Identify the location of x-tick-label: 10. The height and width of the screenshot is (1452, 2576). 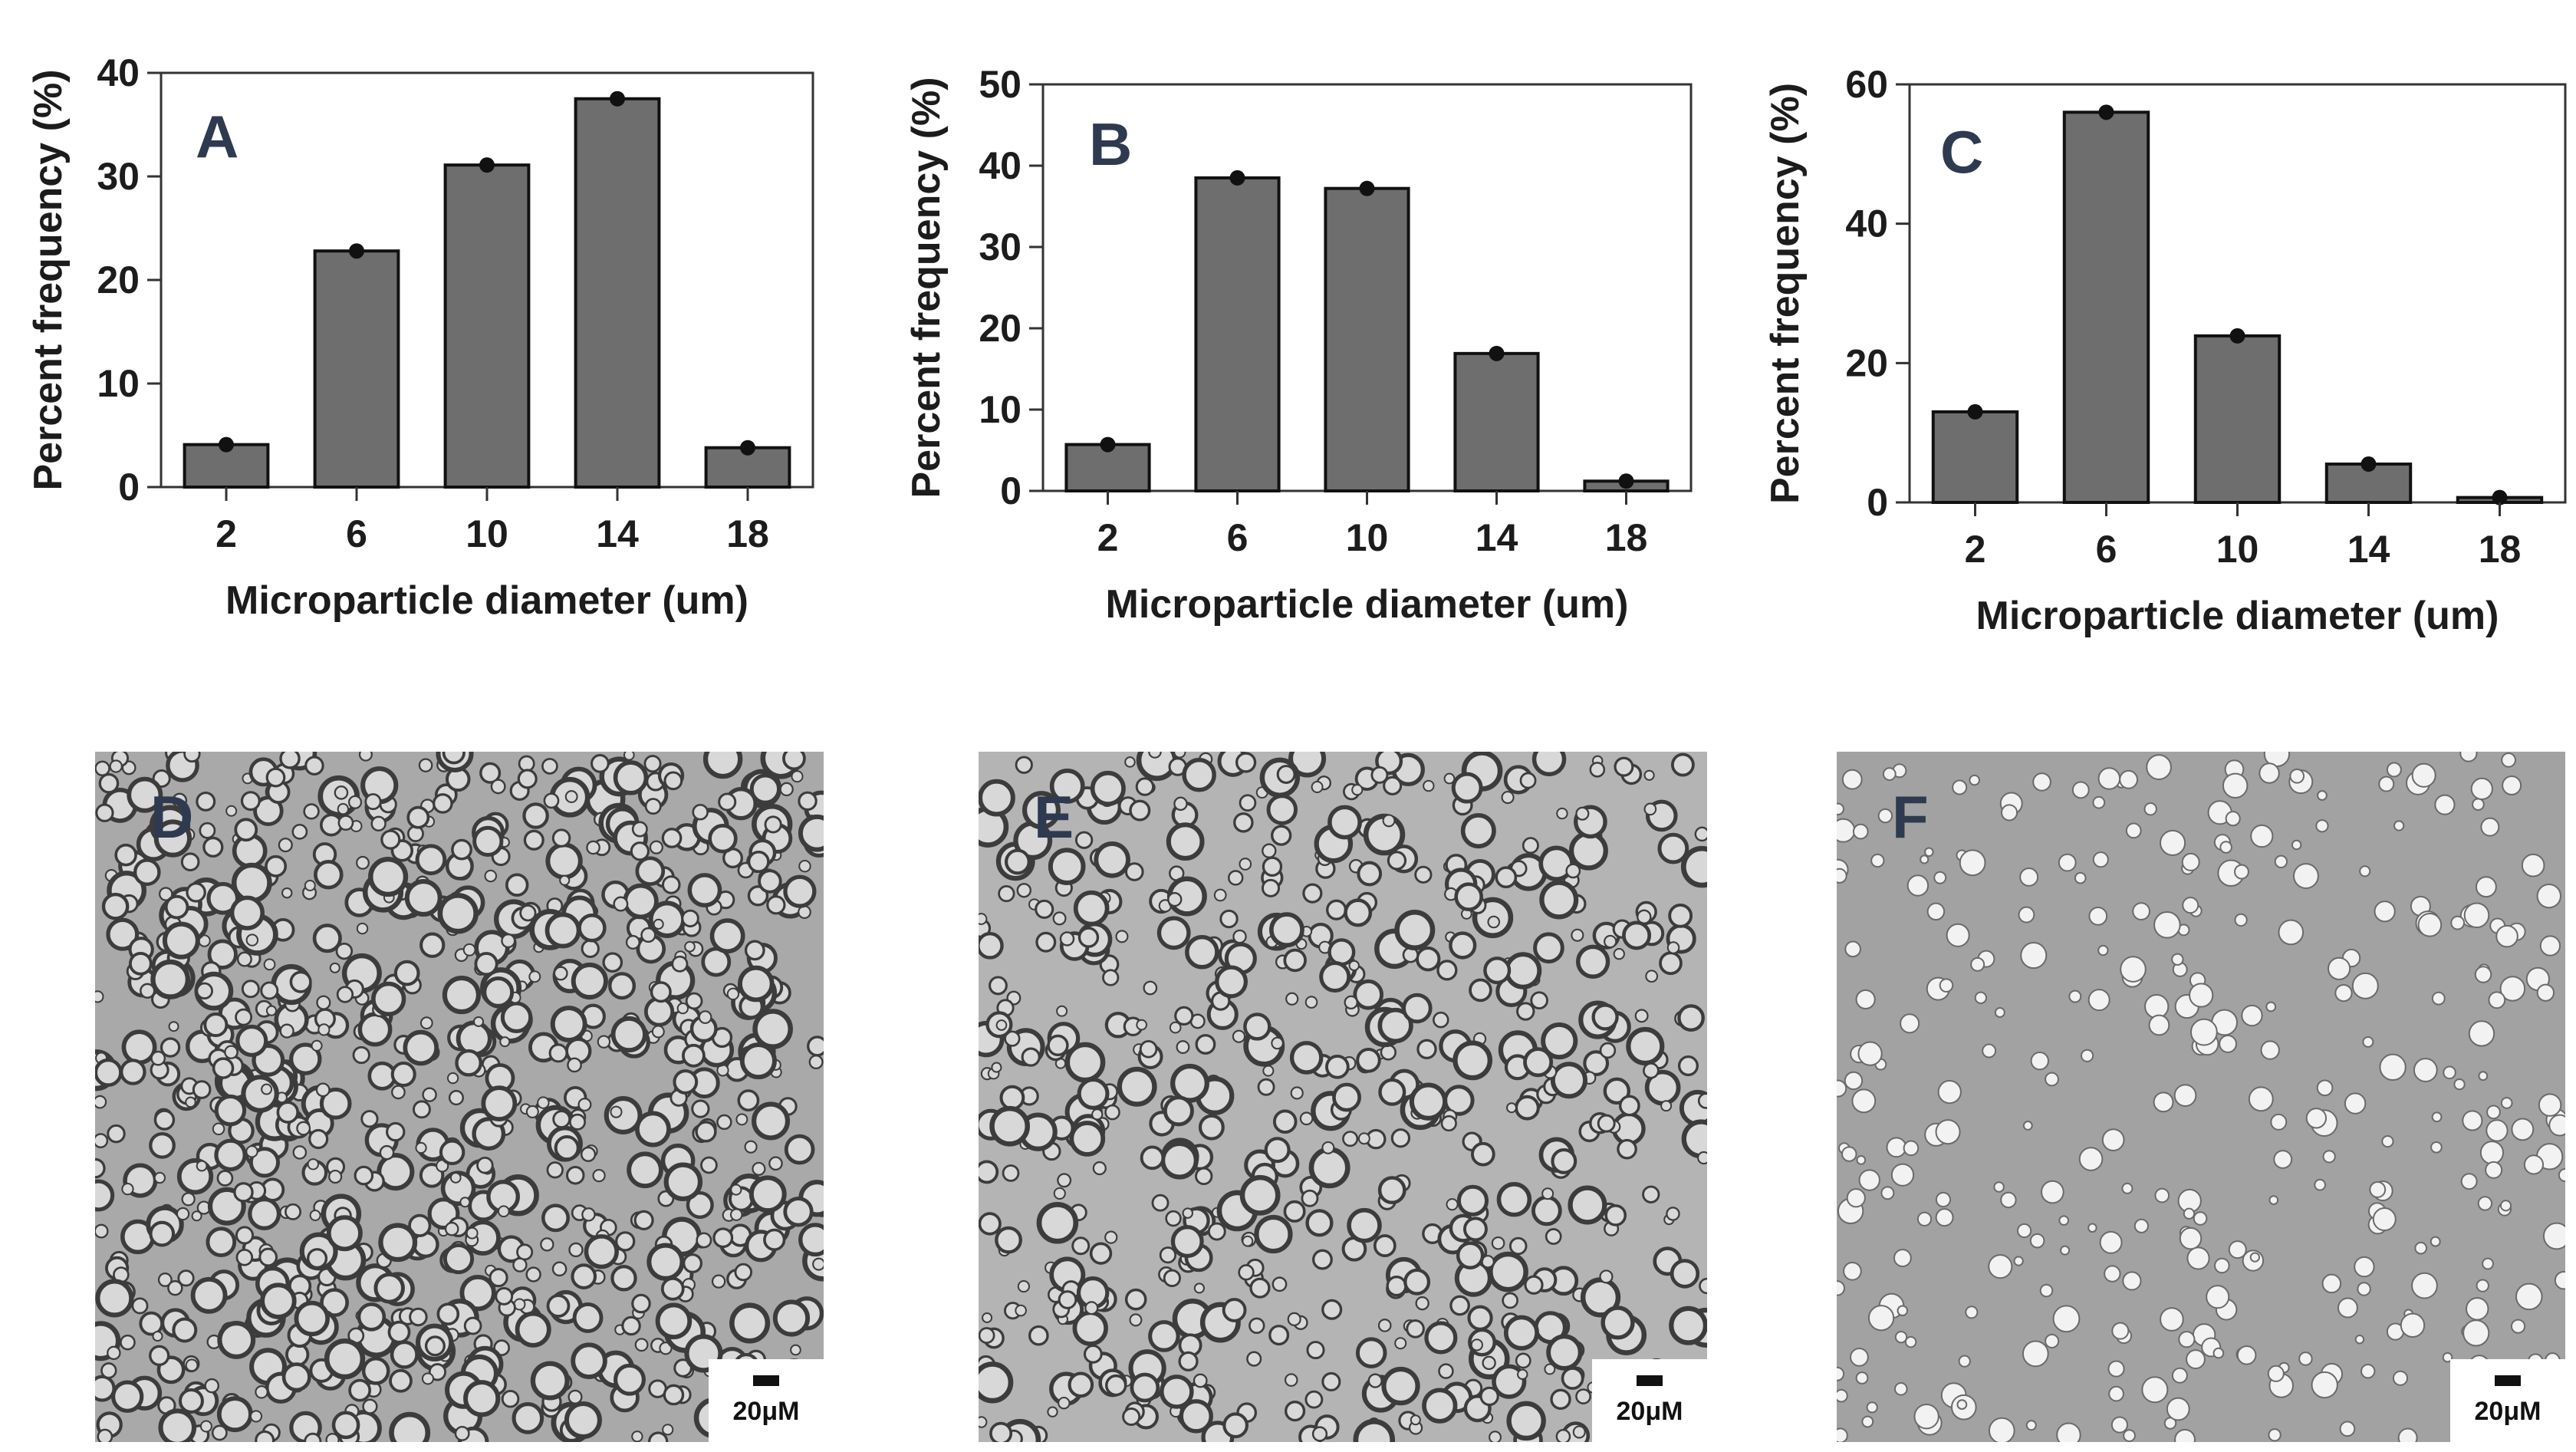
(1367, 537).